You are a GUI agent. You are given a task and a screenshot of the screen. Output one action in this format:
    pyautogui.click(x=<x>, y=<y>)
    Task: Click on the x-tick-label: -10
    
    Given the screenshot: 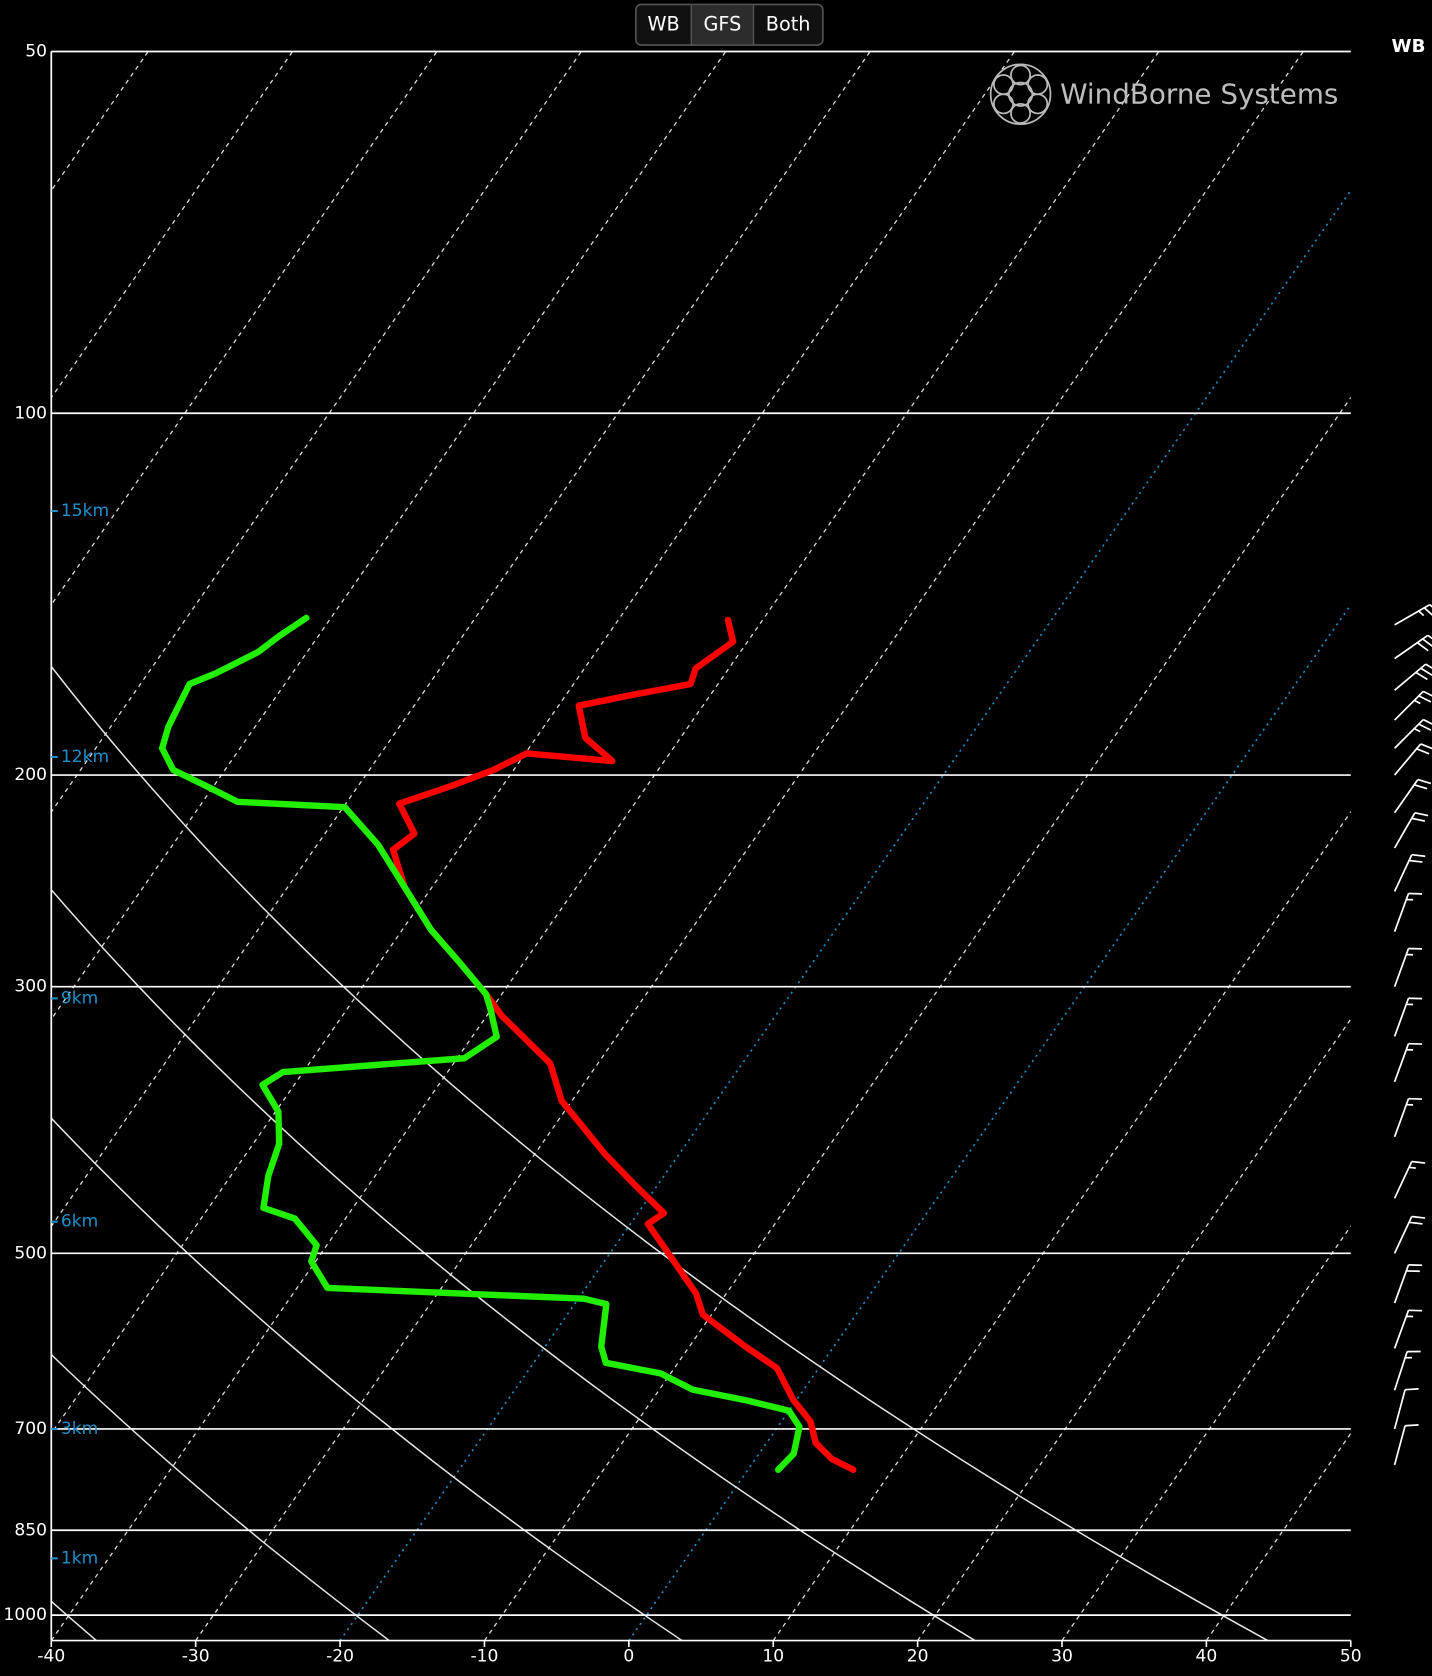 What is the action you would take?
    pyautogui.click(x=485, y=1657)
    